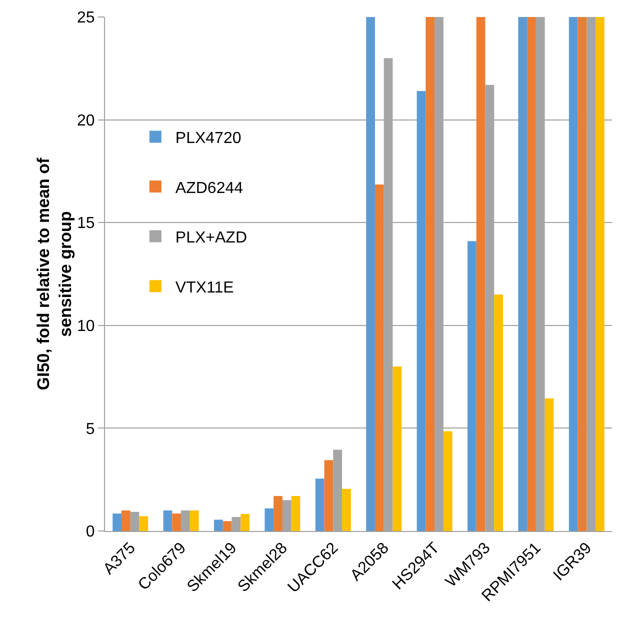 This screenshot has width=618, height=636. Describe the element at coordinates (208, 138) in the screenshot. I see `legend-label: PLX4720` at that location.